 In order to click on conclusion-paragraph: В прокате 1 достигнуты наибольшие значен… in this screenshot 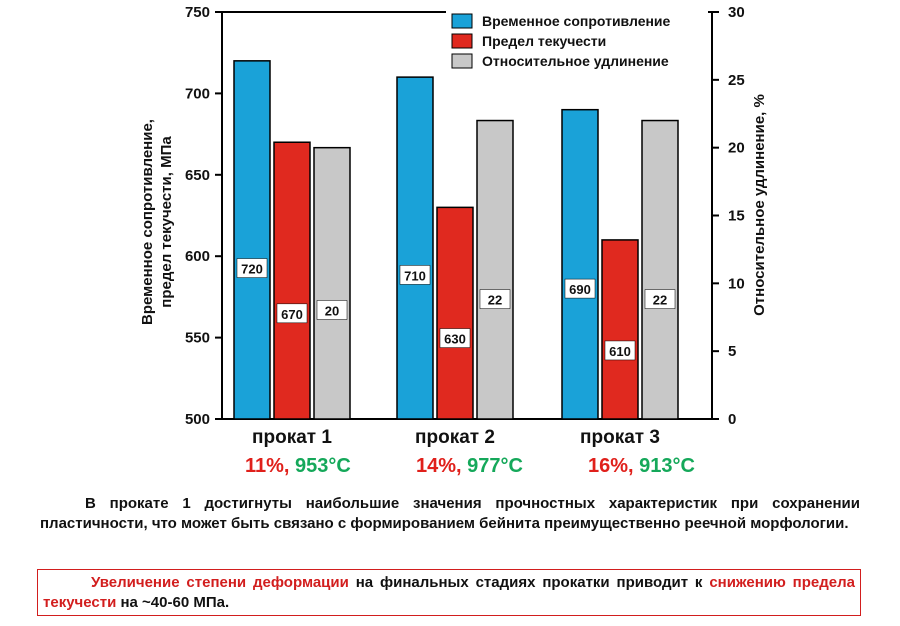, I will do `click(450, 513)`.